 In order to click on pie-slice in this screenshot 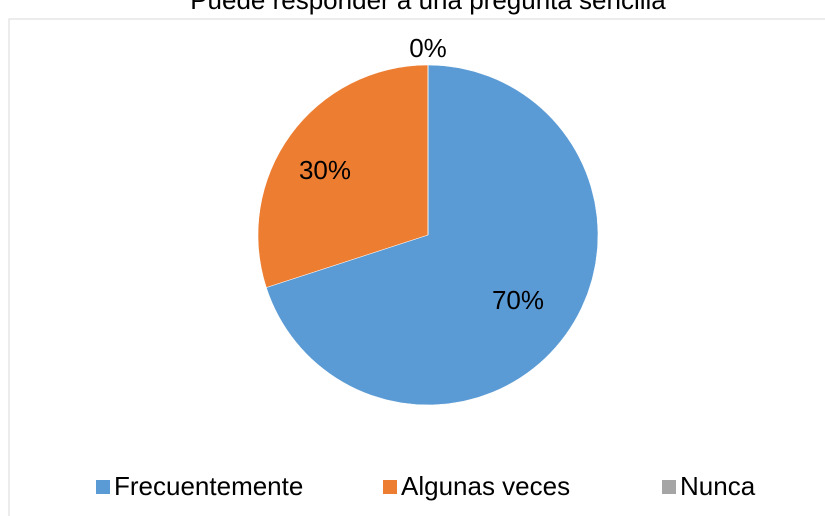, I will do `click(343, 176)`.